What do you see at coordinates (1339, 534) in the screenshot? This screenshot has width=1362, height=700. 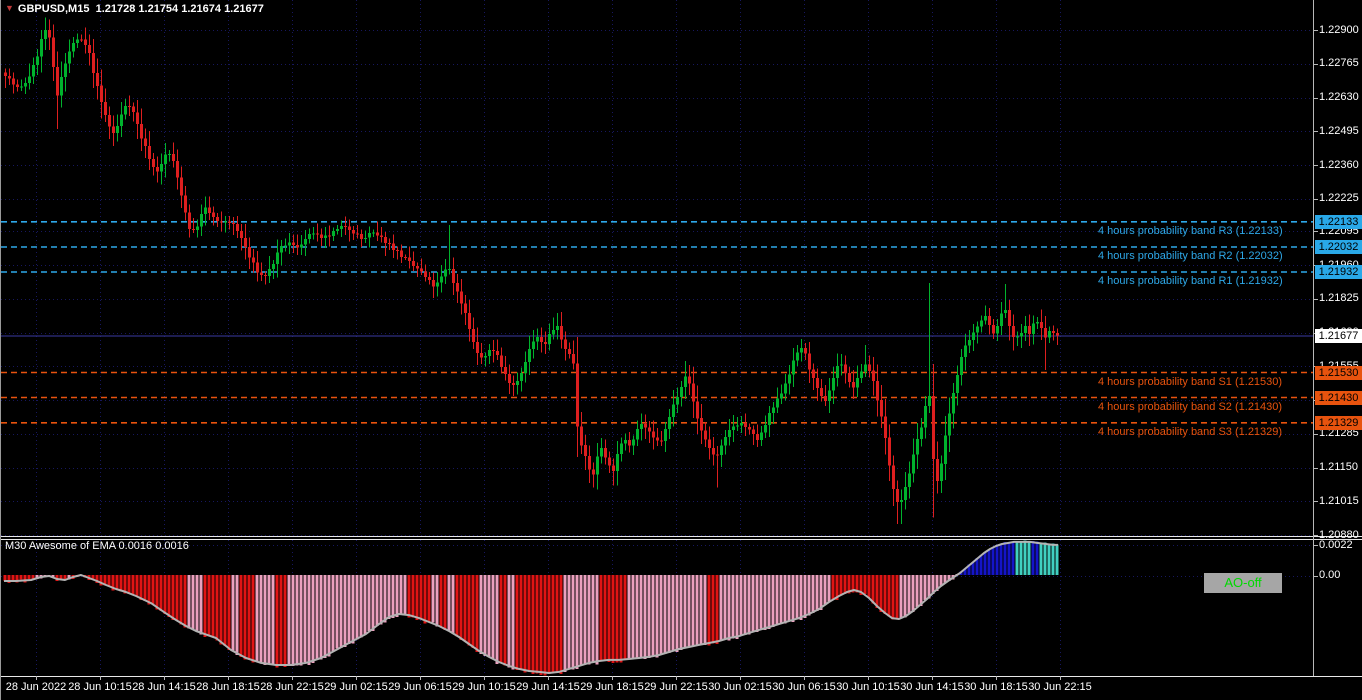 I see `price-axis-label: 1.20880` at bounding box center [1339, 534].